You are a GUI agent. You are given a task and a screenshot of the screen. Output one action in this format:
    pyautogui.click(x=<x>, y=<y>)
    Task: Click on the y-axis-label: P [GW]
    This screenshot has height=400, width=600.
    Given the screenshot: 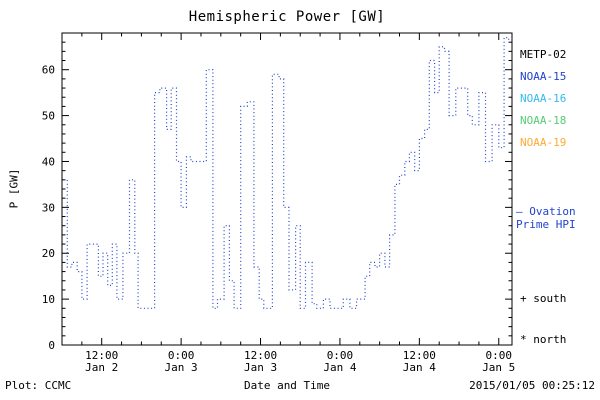 What is the action you would take?
    pyautogui.click(x=14, y=188)
    